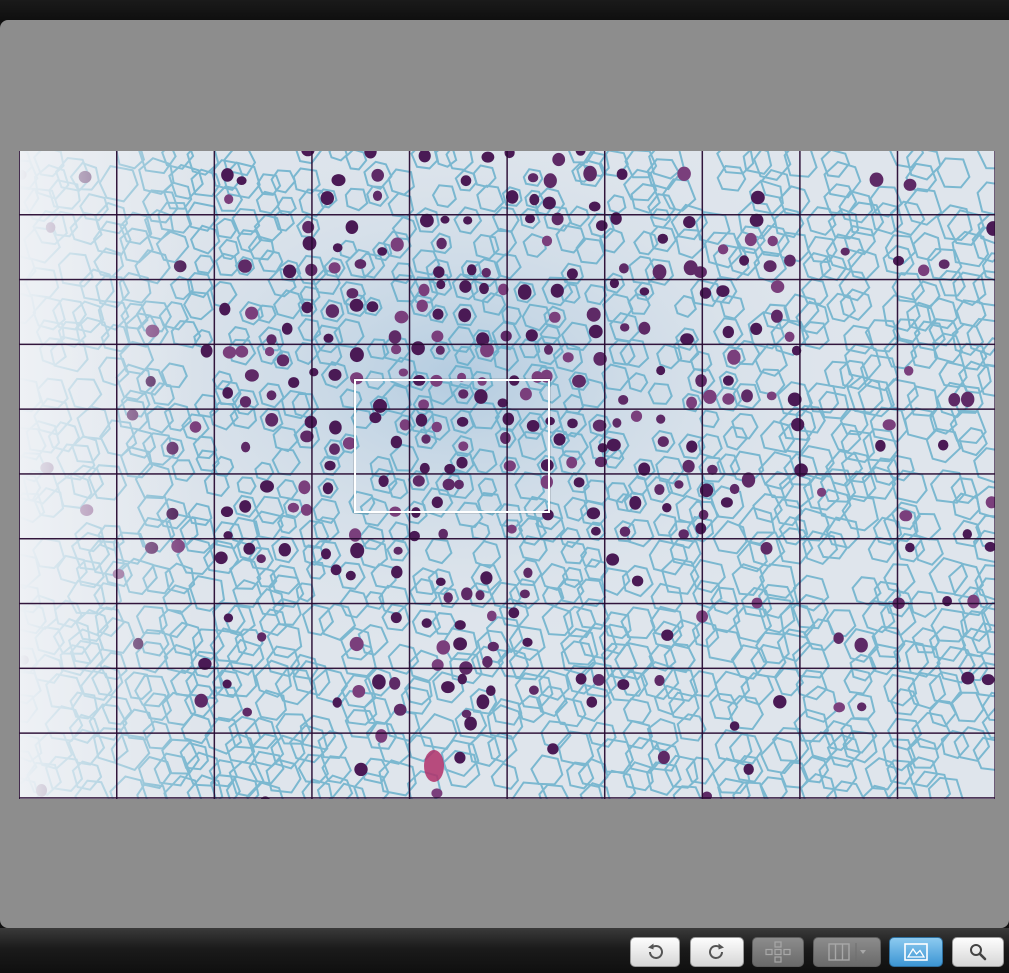 Image resolution: width=1009 pixels, height=973 pixels. I want to click on rotate-right-button, so click(717, 952).